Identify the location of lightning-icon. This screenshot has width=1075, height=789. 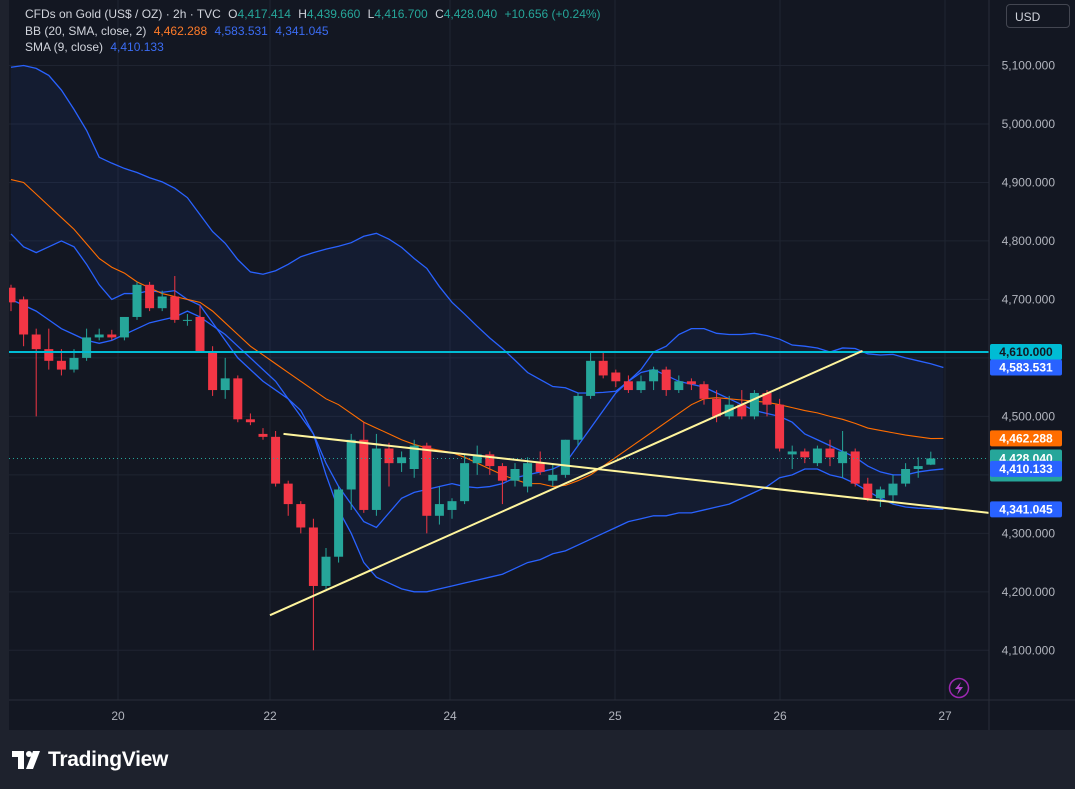
(959, 688).